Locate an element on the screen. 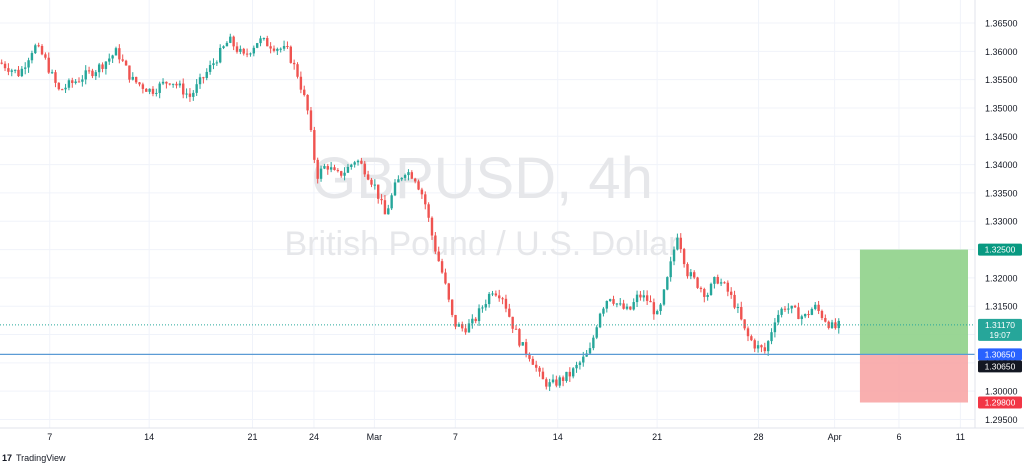 This screenshot has width=1024, height=465. x-tick-label: 6 is located at coordinates (898, 437).